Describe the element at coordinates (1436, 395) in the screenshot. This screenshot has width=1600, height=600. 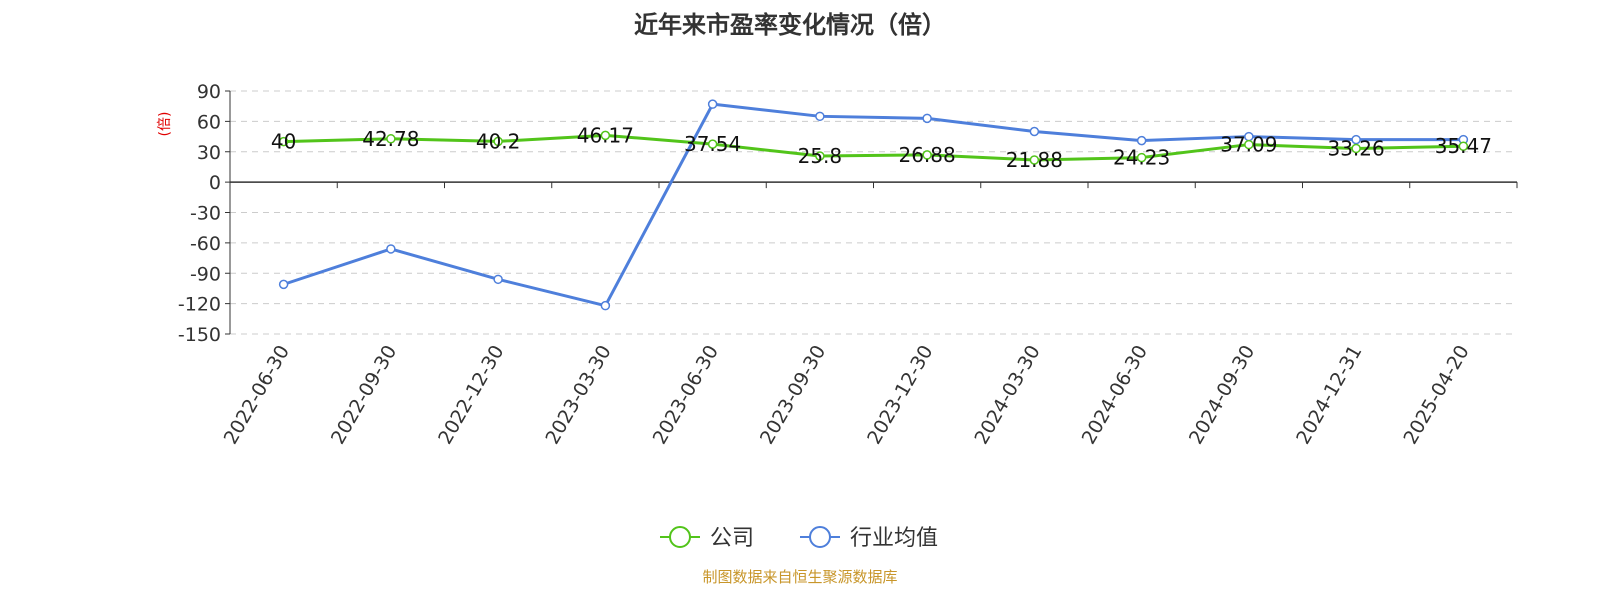
I see `x-tick-label: 2025-04-20` at that location.